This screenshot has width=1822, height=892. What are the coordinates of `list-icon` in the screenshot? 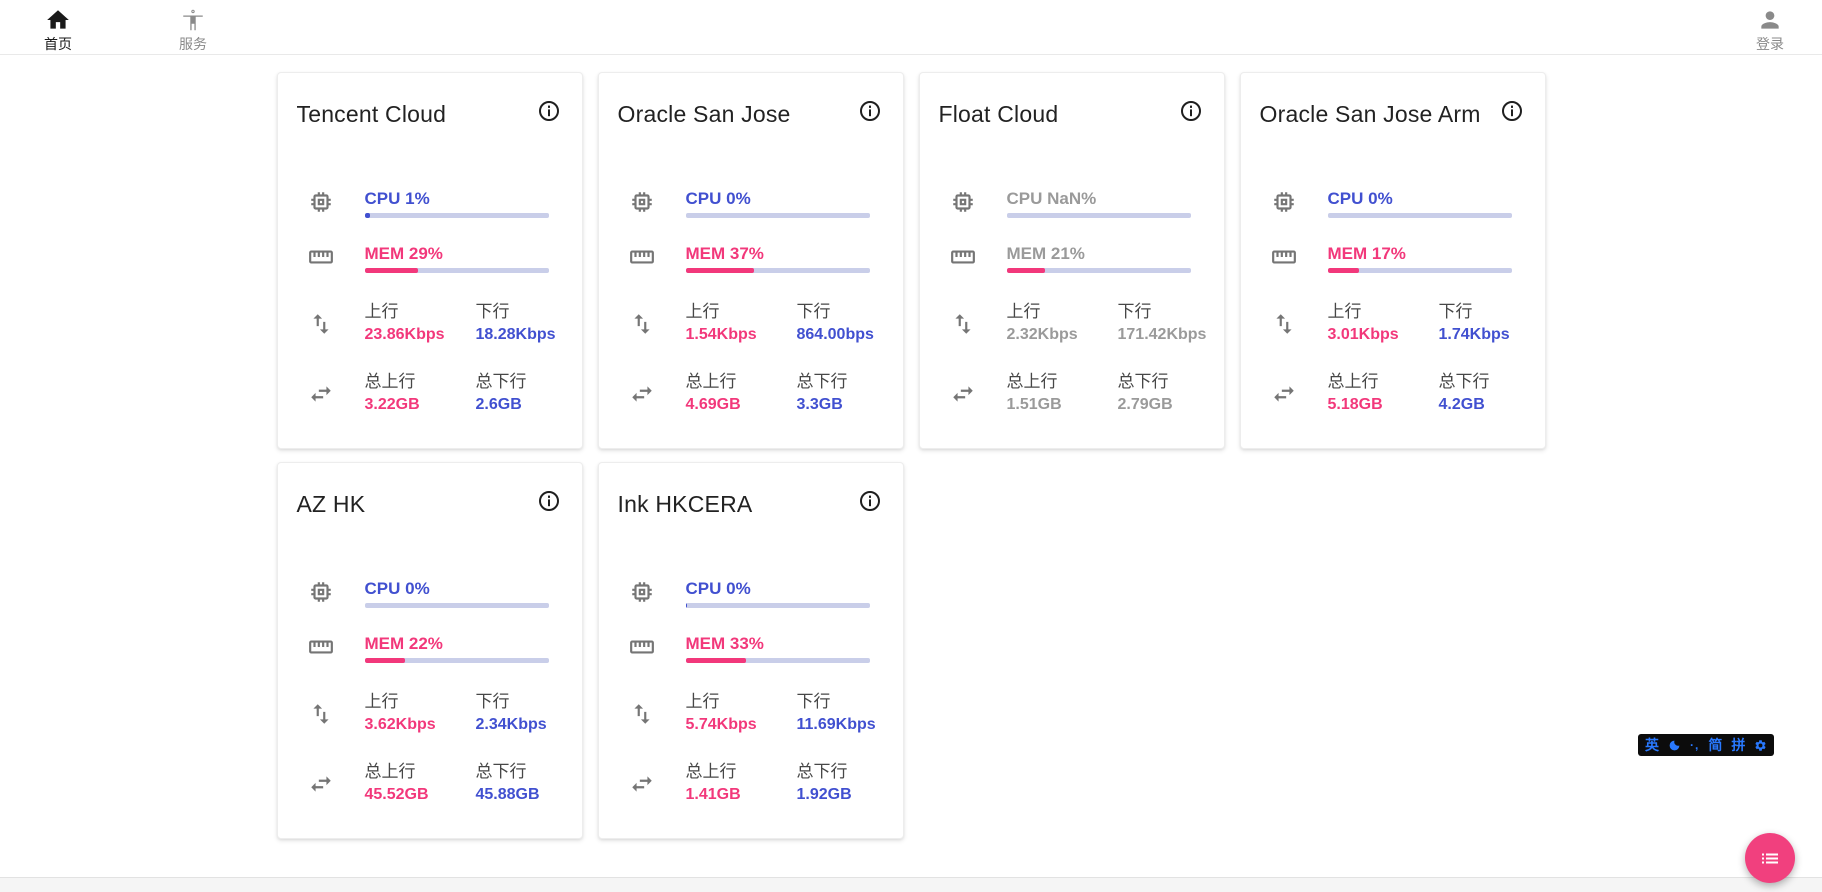 It's located at (1770, 858).